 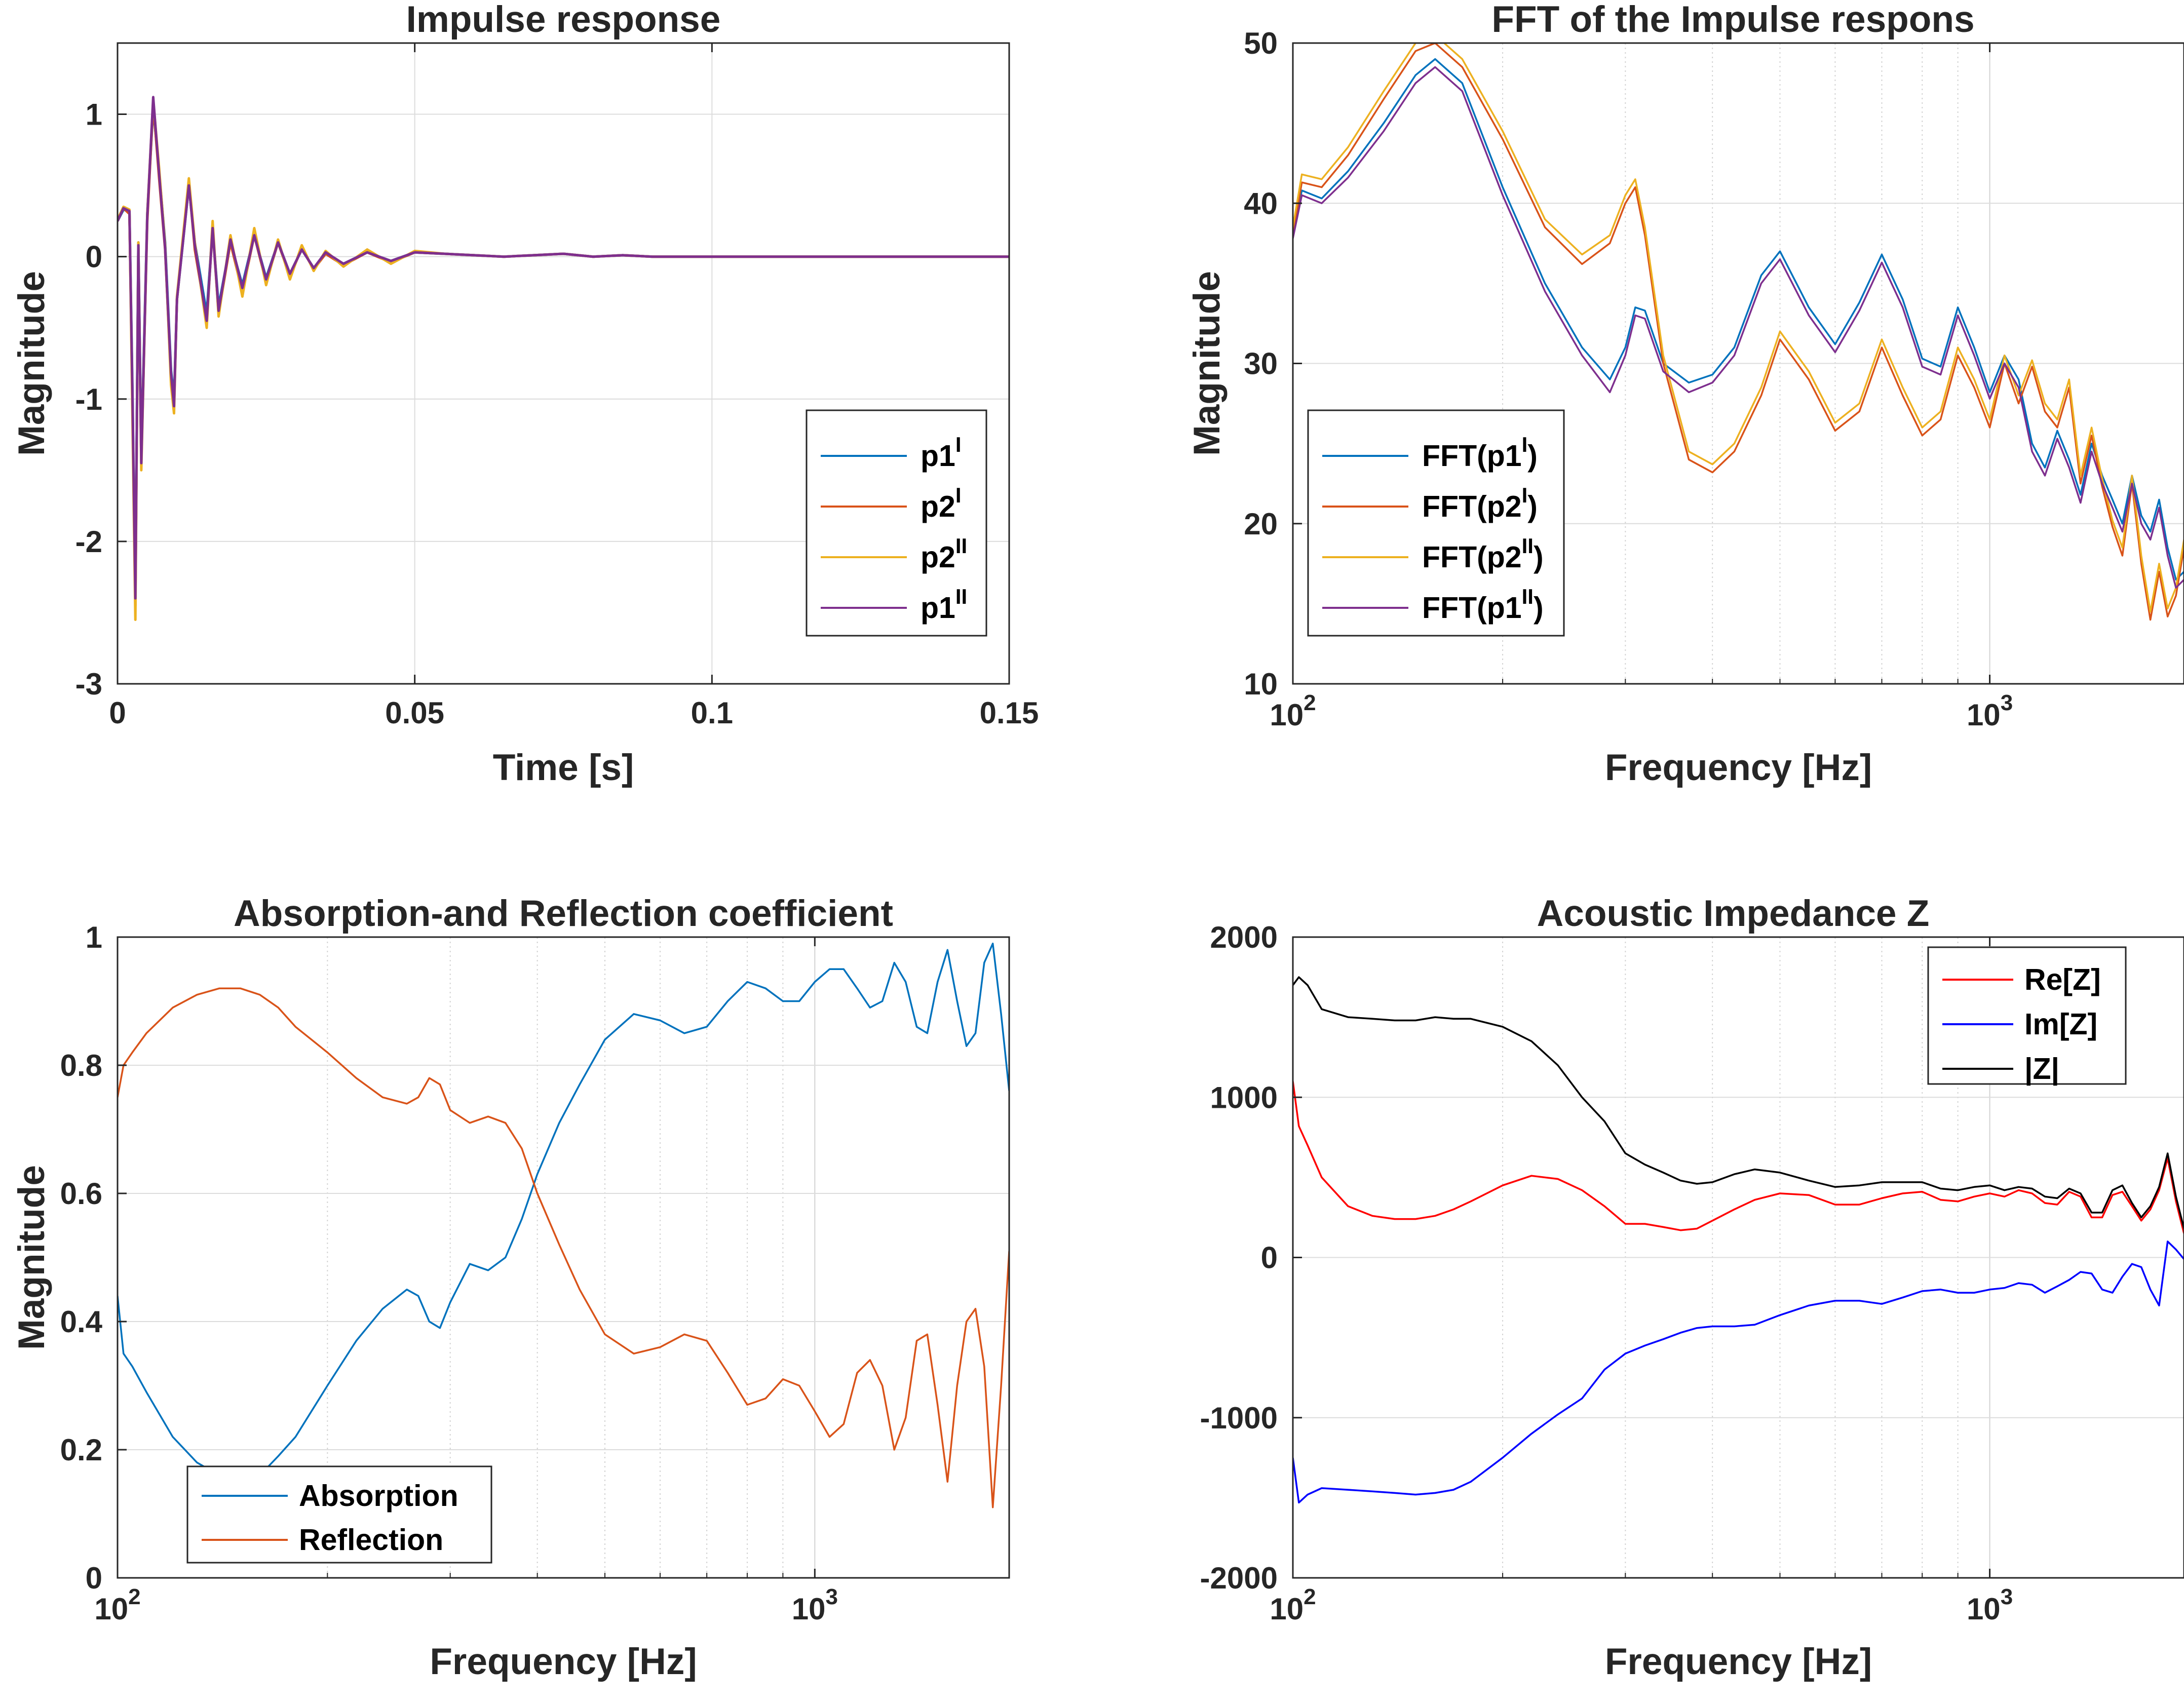 What do you see at coordinates (1244, 1097) in the screenshot?
I see `y-tick-label: 1000` at bounding box center [1244, 1097].